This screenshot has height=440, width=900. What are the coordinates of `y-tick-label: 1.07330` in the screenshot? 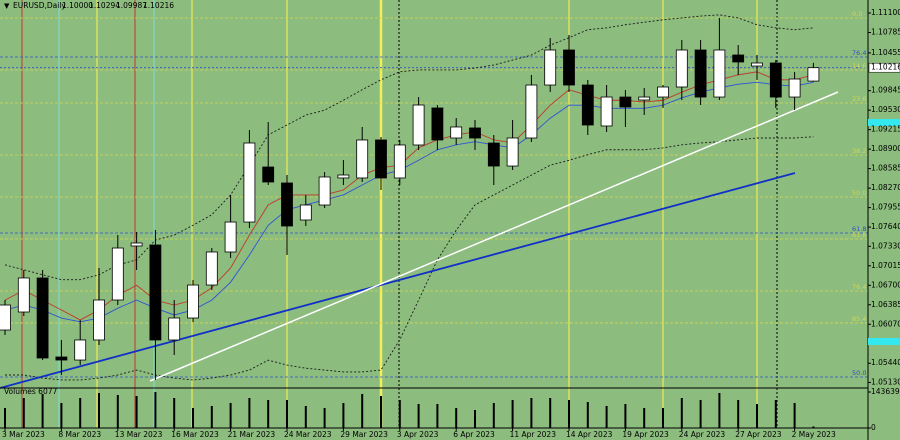 It's located at (885, 245).